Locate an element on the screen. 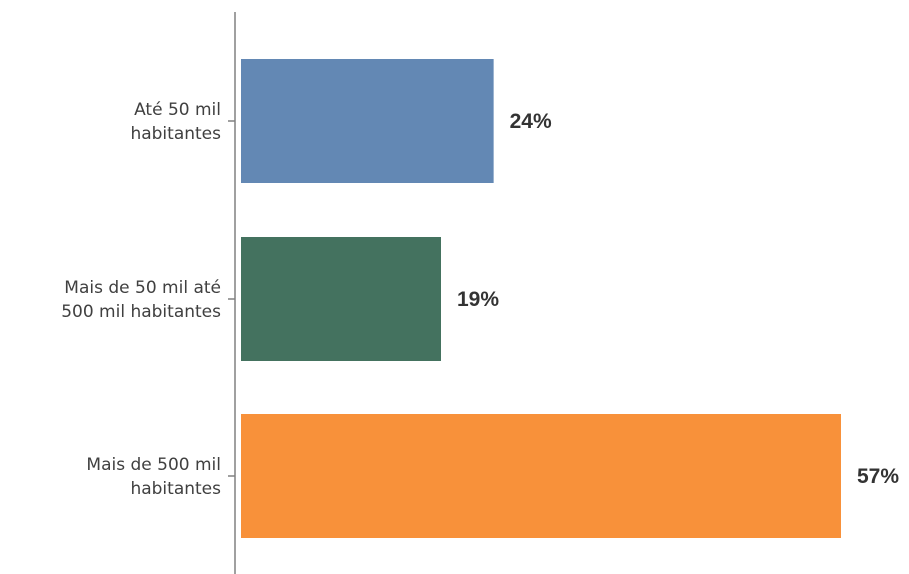  value-label-2: 19% is located at coordinates (478, 299).